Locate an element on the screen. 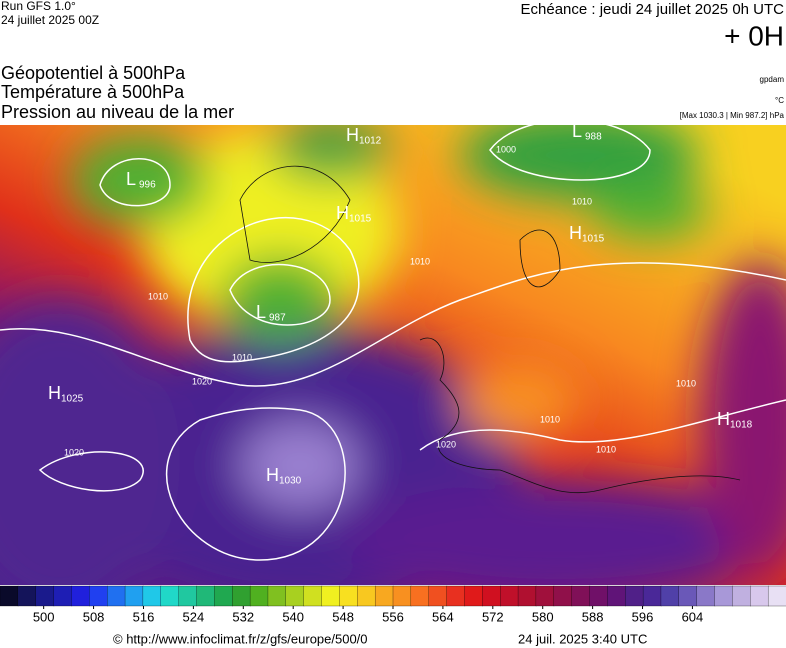  colorbar-label: 572 is located at coordinates (493, 616).